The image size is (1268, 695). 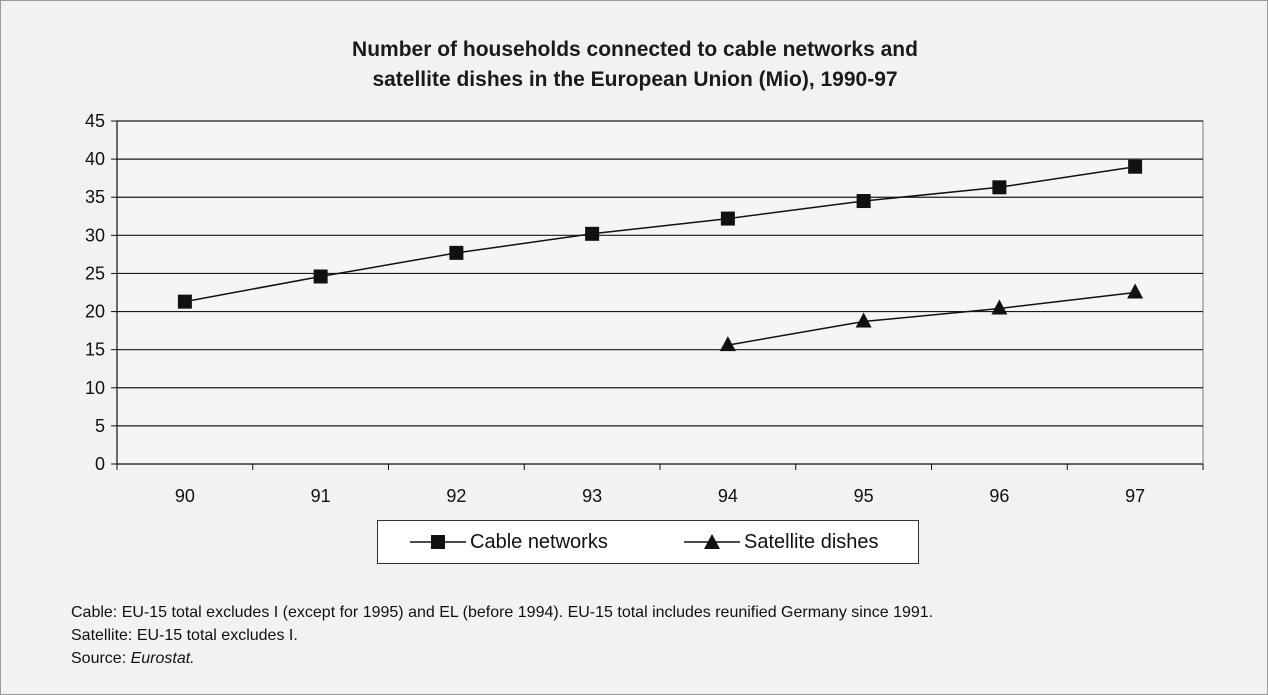 What do you see at coordinates (100, 426) in the screenshot?
I see `y-tick-label-5: 5` at bounding box center [100, 426].